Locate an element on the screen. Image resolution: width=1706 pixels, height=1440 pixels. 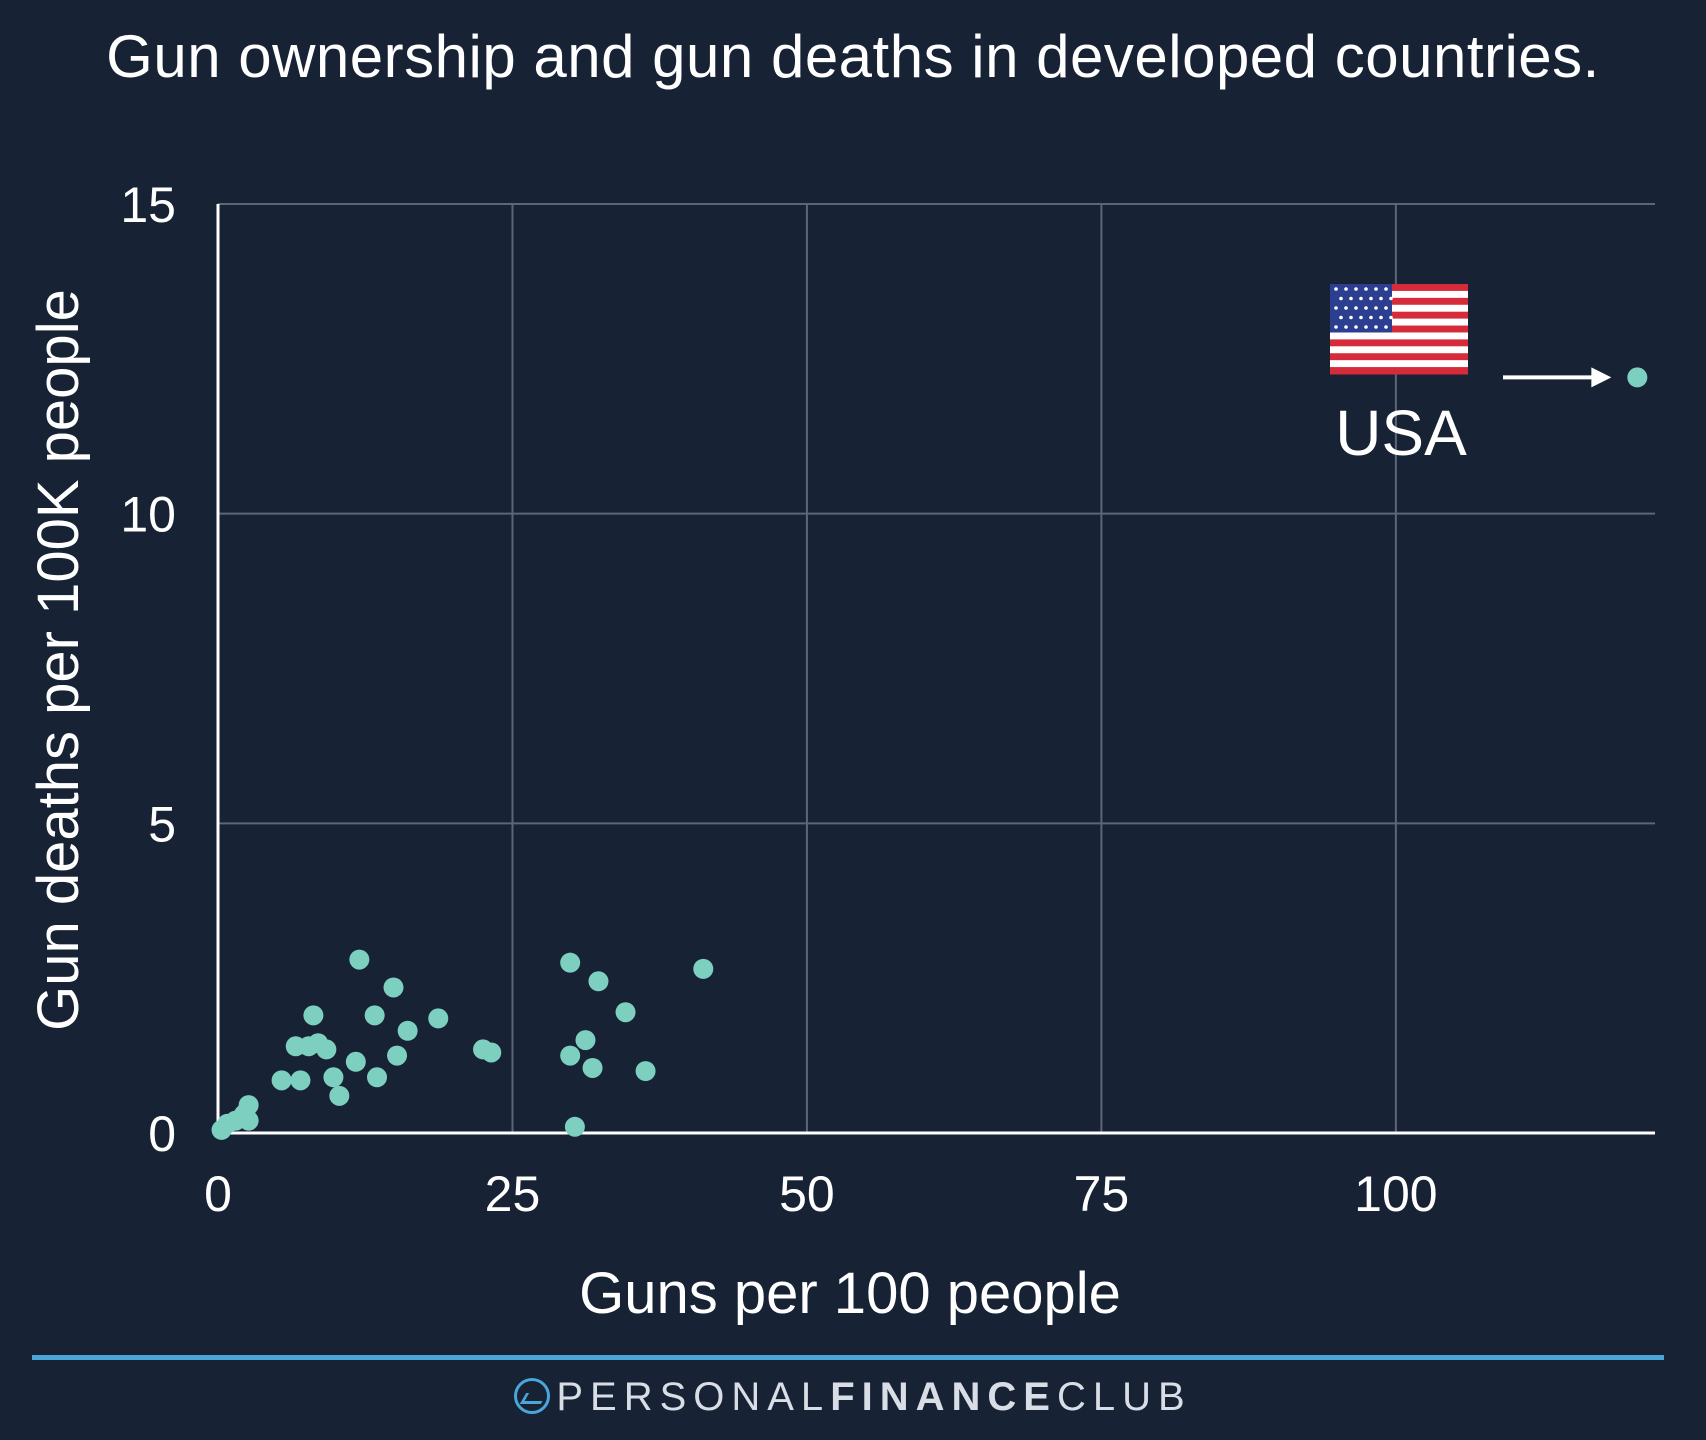
x-tick-label: 50 is located at coordinates (807, 1194).